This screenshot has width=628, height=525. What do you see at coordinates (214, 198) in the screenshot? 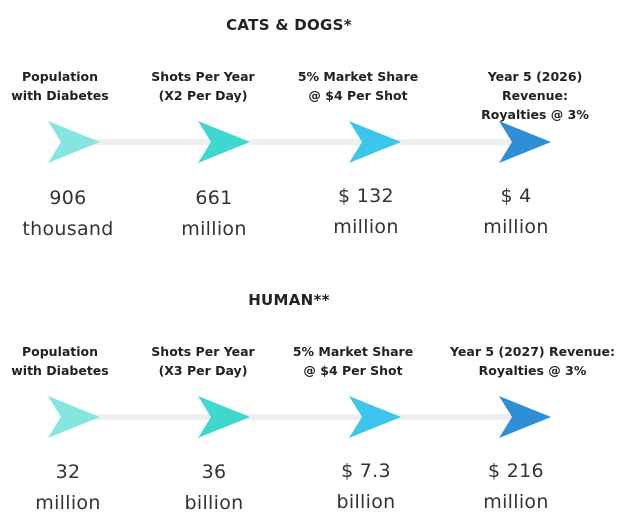
I see `value-number: 661` at bounding box center [214, 198].